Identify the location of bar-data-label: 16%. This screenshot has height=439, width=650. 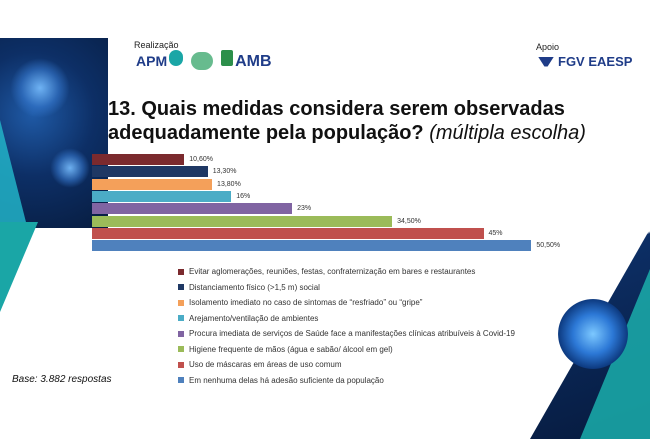
(243, 196).